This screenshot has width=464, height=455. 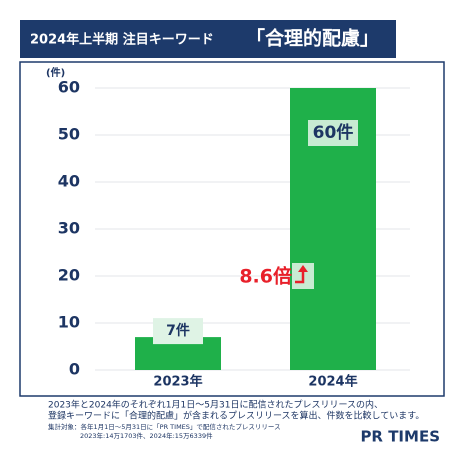 What do you see at coordinates (146, 435) in the screenshot?
I see `note: 2023年:14万1703件、2024年:15万6339件` at bounding box center [146, 435].